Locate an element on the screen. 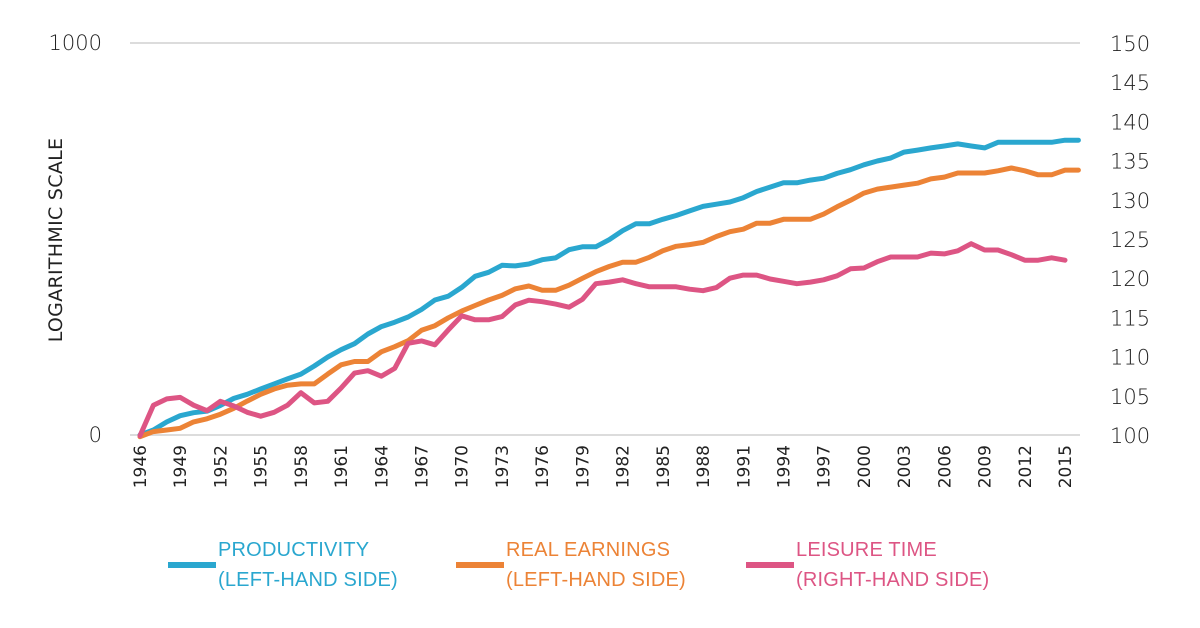 The width and height of the screenshot is (1200, 628). x-tick-label: 1946 is located at coordinates (141, 466).